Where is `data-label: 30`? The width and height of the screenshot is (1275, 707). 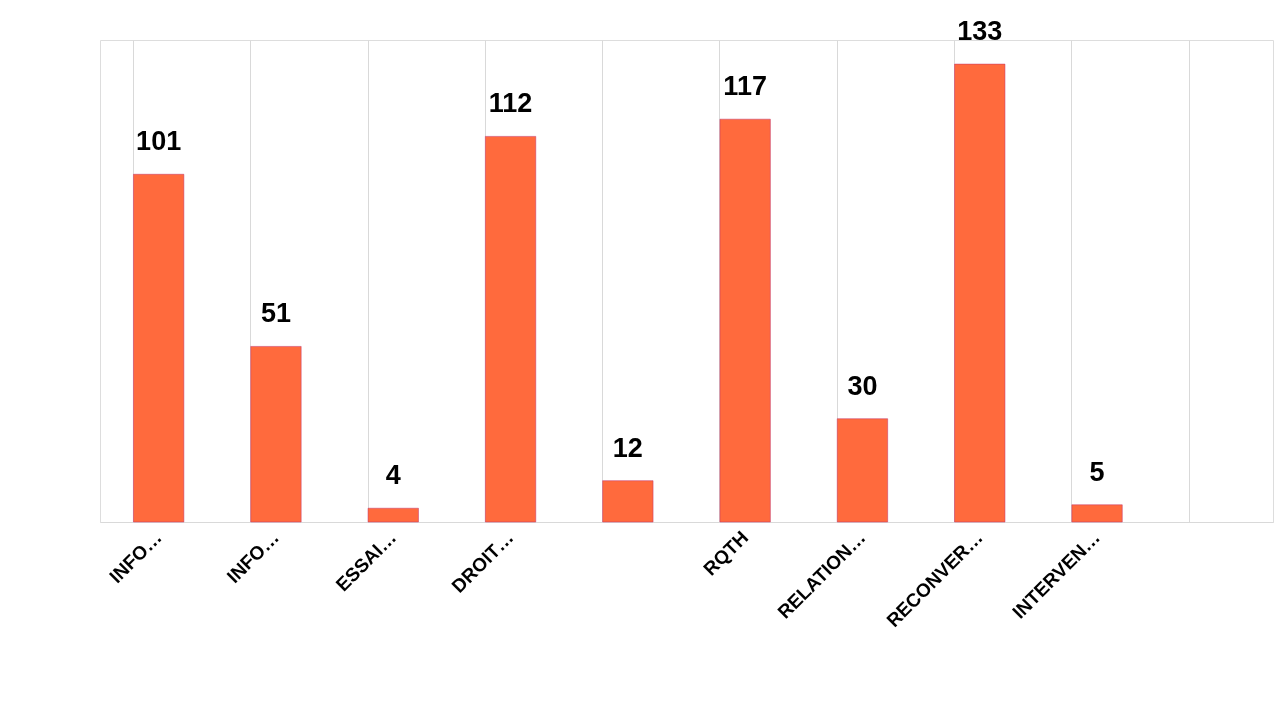
data-label: 30 is located at coordinates (862, 385).